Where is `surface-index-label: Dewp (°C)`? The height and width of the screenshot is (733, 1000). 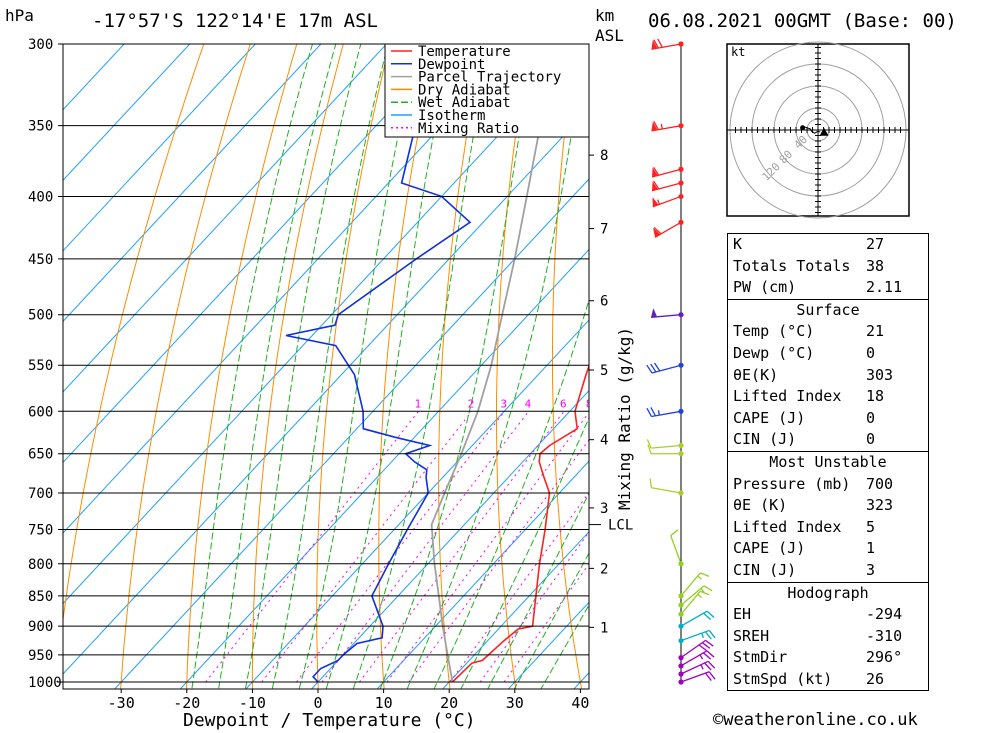 surface-index-label: Dewp (°C) is located at coordinates (774, 352).